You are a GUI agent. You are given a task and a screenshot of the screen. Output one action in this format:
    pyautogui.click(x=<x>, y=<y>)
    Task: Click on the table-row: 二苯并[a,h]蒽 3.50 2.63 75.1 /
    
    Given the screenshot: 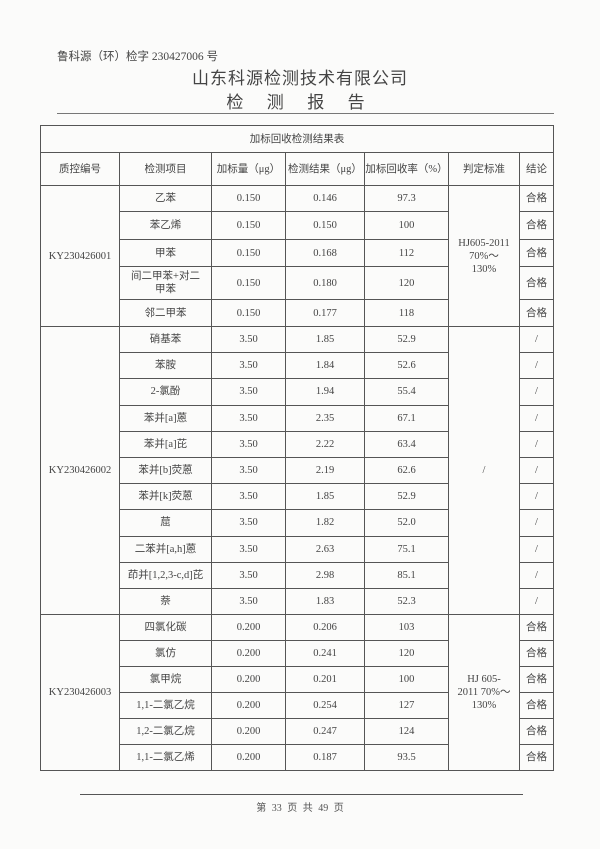 What is the action you would take?
    pyautogui.click(x=298, y=549)
    